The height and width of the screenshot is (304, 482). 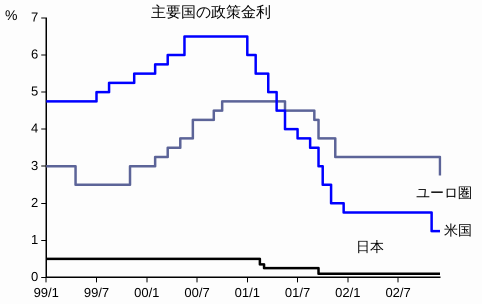 I want to click on y-tick-label: 2, so click(x=34, y=202).